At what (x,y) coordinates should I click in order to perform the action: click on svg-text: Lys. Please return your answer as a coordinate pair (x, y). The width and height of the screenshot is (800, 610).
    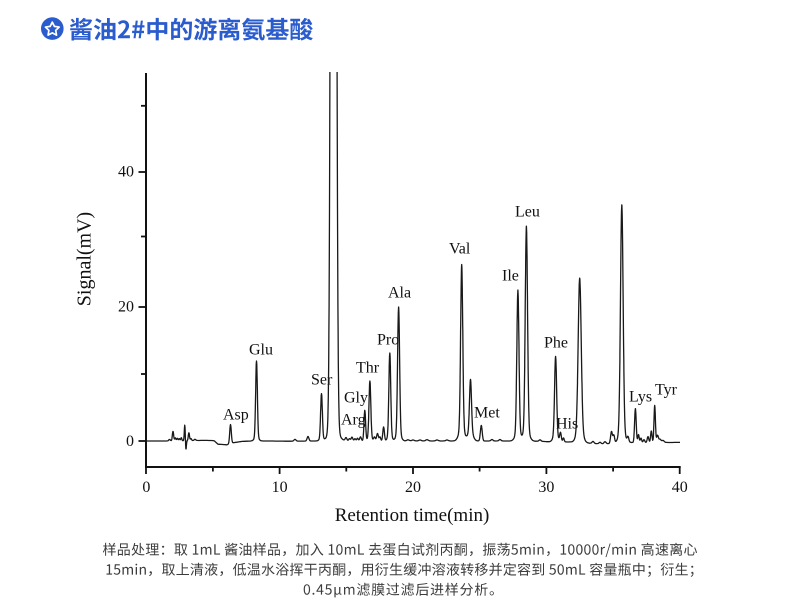
    Looking at the image, I should click on (640, 397).